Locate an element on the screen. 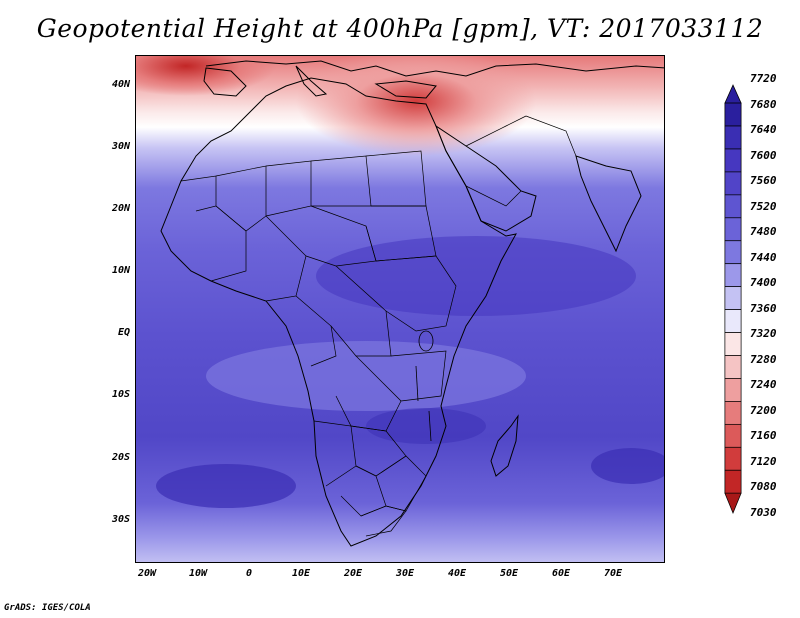  colorbar-tick-label: 7240 is located at coordinates (763, 384).